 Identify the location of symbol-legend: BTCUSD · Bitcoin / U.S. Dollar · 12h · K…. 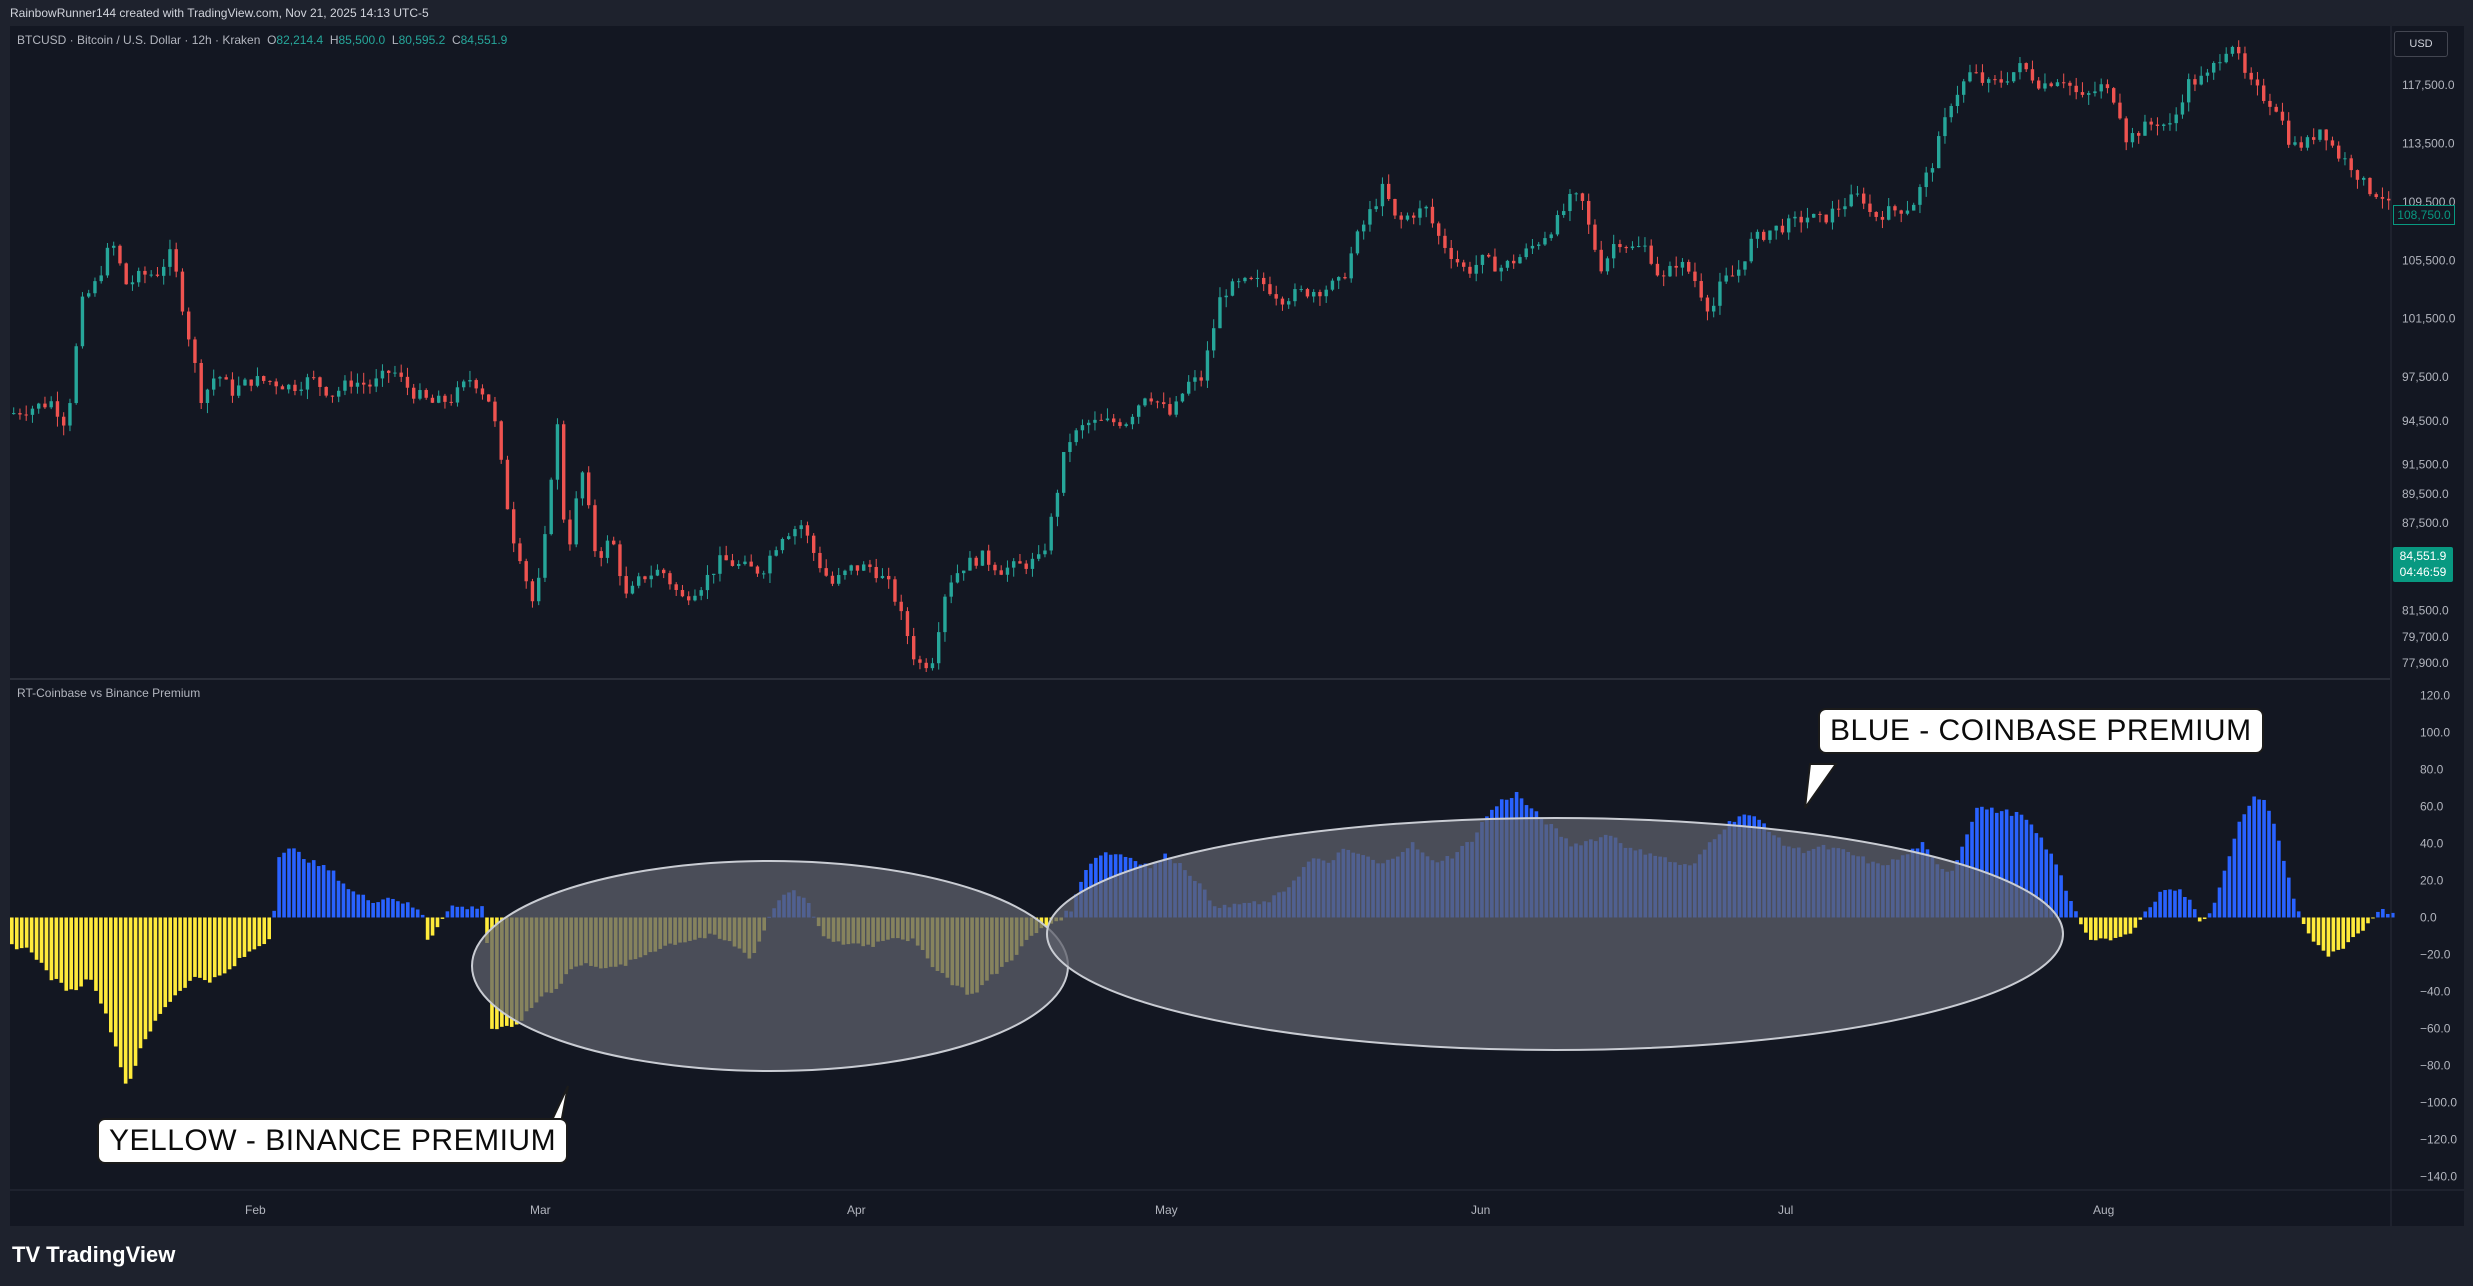
(262, 40).